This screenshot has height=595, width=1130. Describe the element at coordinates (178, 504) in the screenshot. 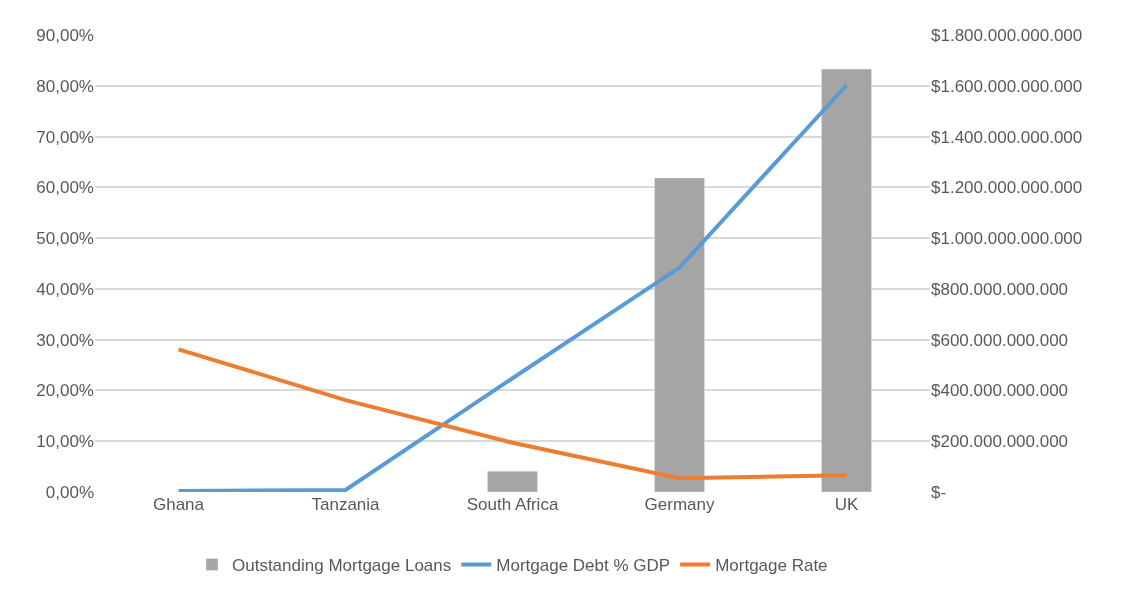

I see `x-tick-label: Ghana` at that location.